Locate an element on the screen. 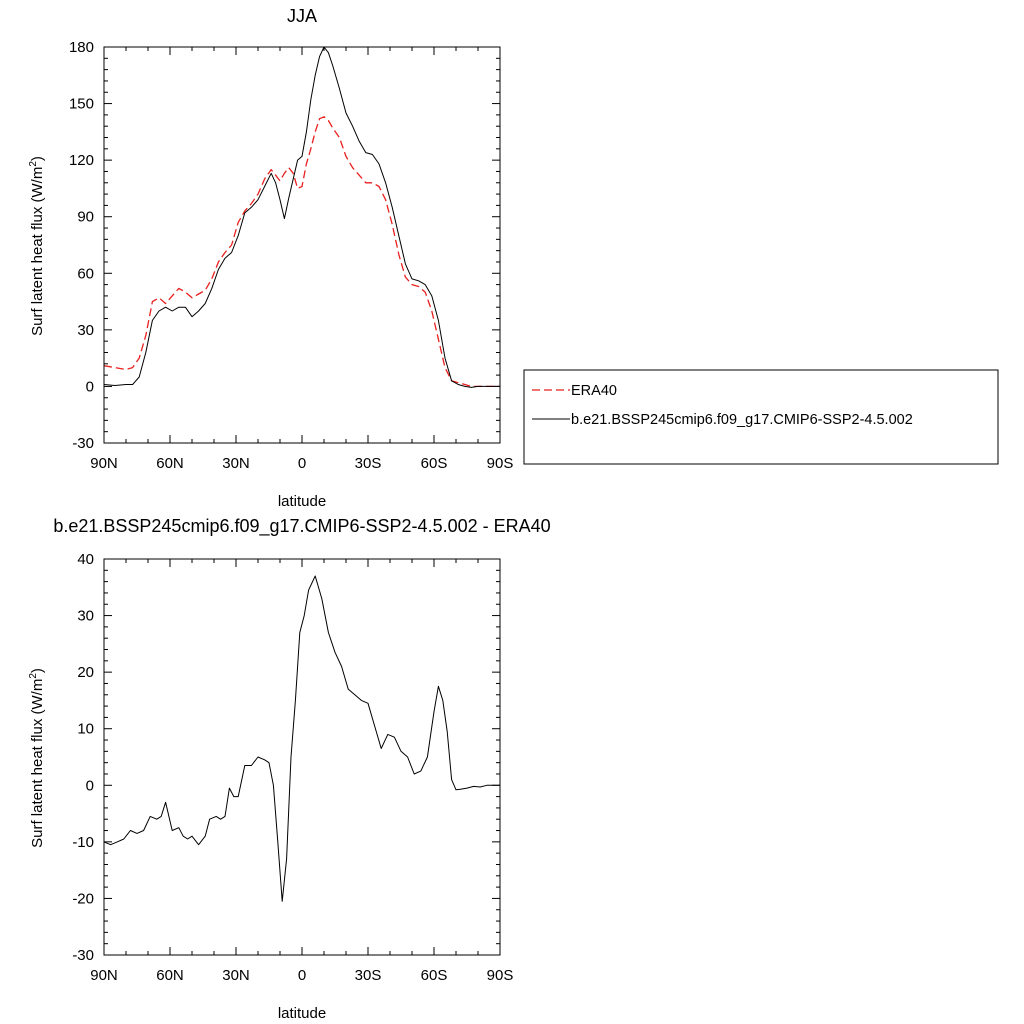  bottom-chart-series-group is located at coordinates (301, 738).